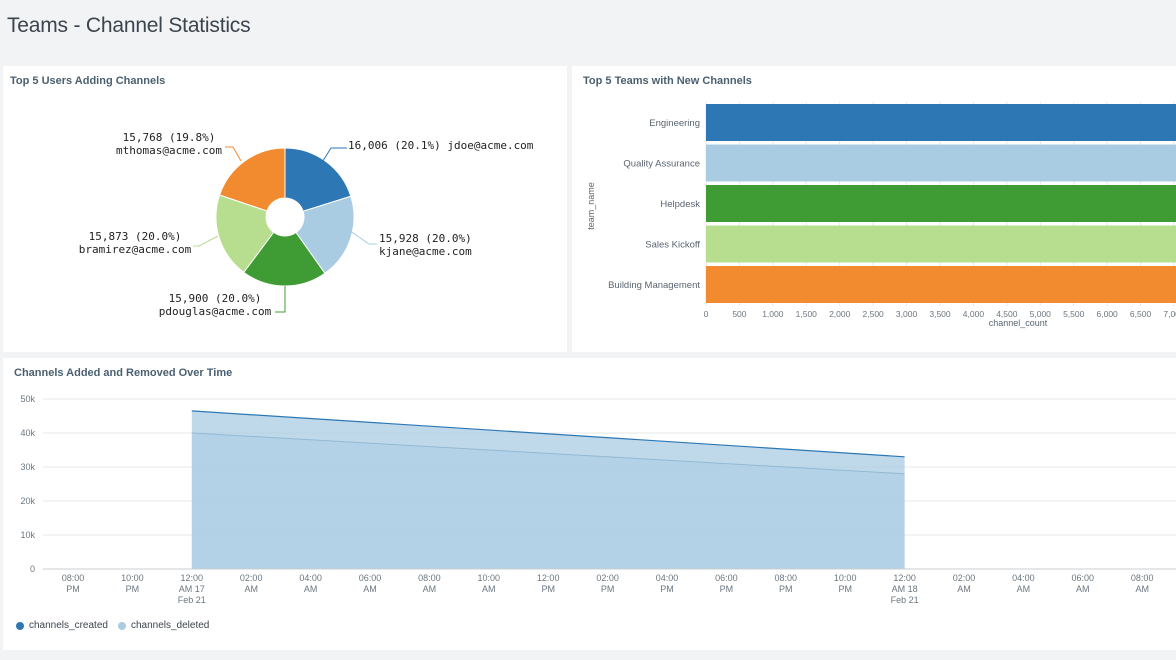  Describe the element at coordinates (974, 314) in the screenshot. I see `bar-x-tick-label: 4,000` at that location.